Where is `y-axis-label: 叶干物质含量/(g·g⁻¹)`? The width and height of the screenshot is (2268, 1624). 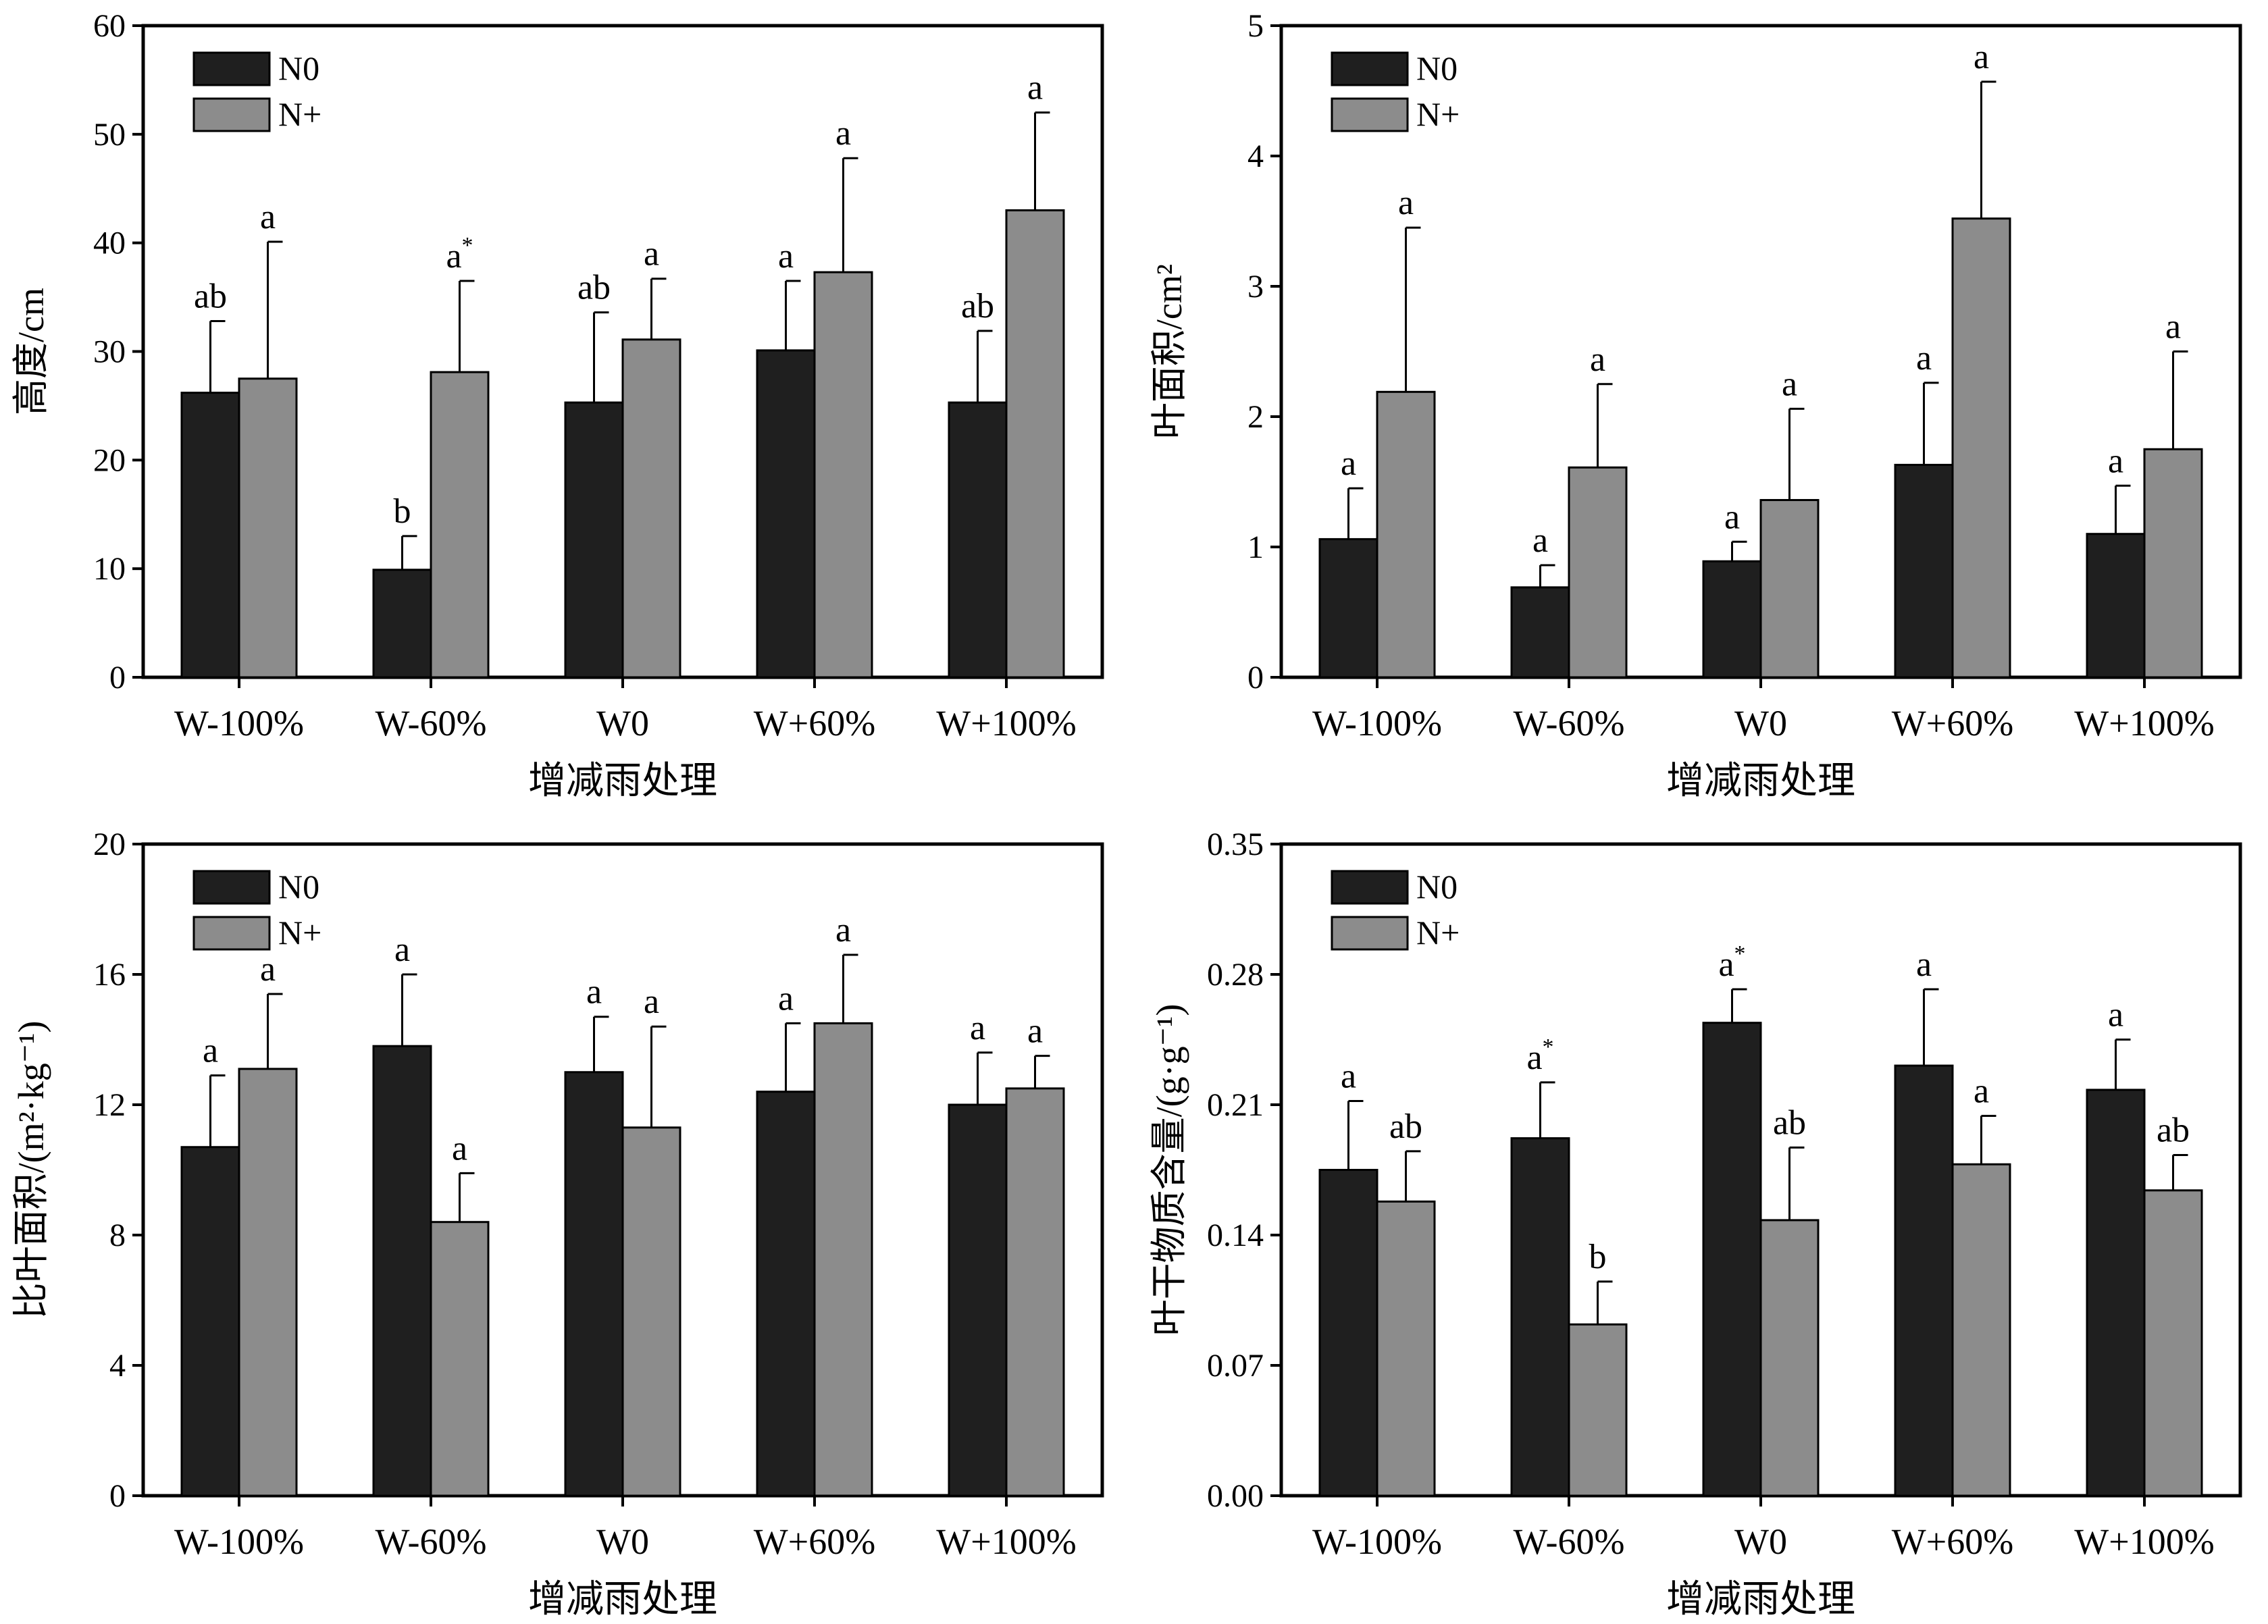
y-axis-label: 叶干物质含量/(g·g⁻¹) is located at coordinates (1169, 1170).